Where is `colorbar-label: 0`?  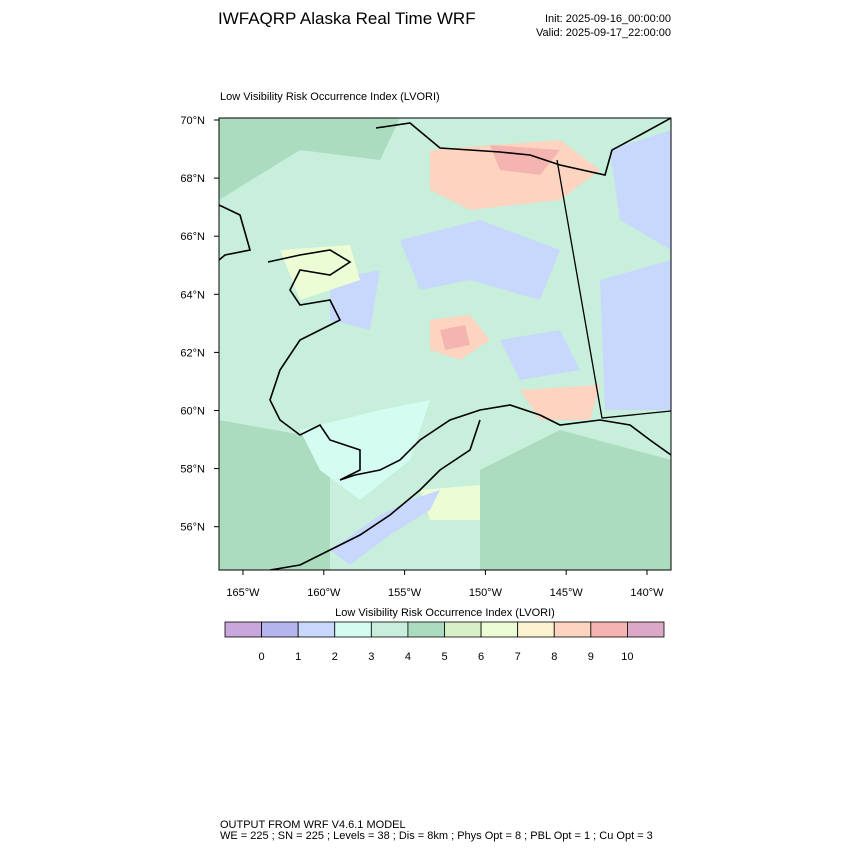
colorbar-label: 0 is located at coordinates (262, 657).